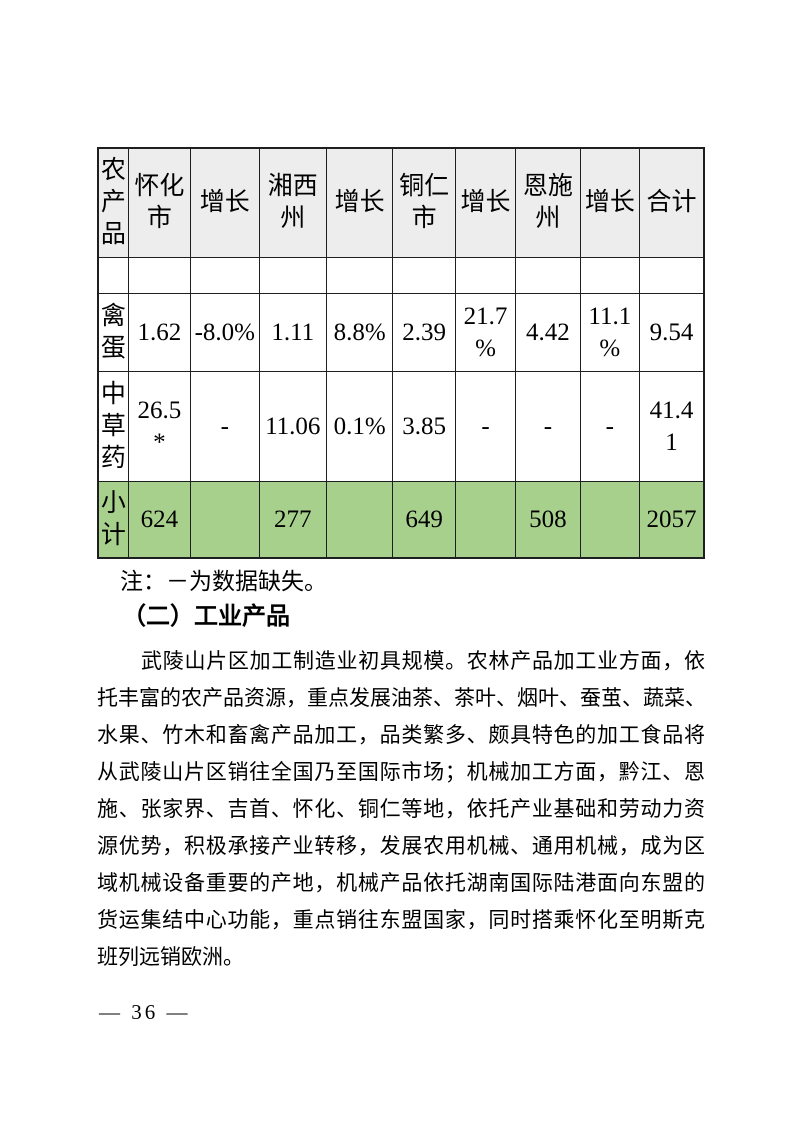 The height and width of the screenshot is (1122, 793). What do you see at coordinates (113, 202) in the screenshot?
I see `header-cell: 农 产 品` at bounding box center [113, 202].